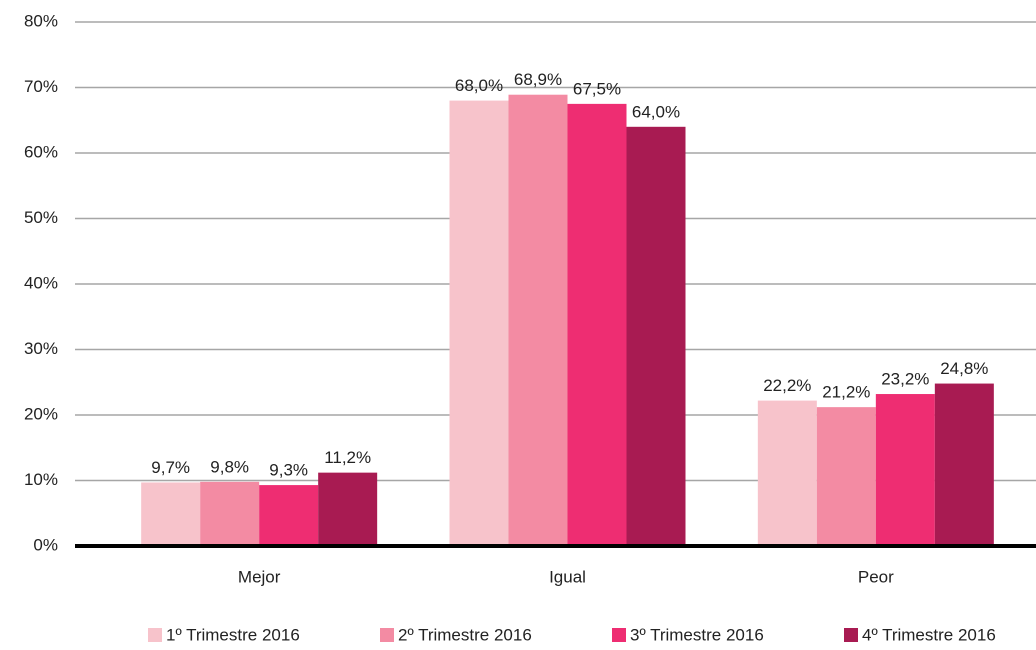 This screenshot has height=650, width=1036. I want to click on data-label: 68,9%, so click(538, 79).